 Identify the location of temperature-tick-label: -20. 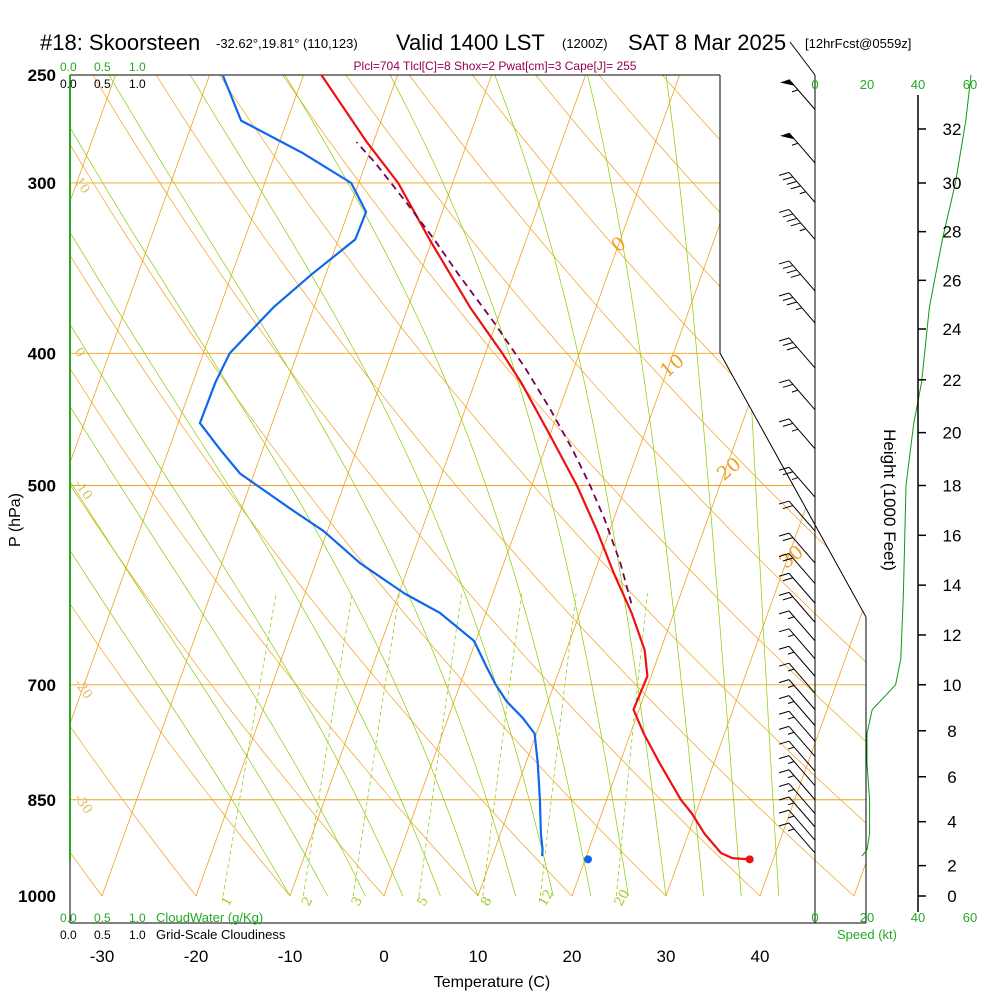
(196, 956).